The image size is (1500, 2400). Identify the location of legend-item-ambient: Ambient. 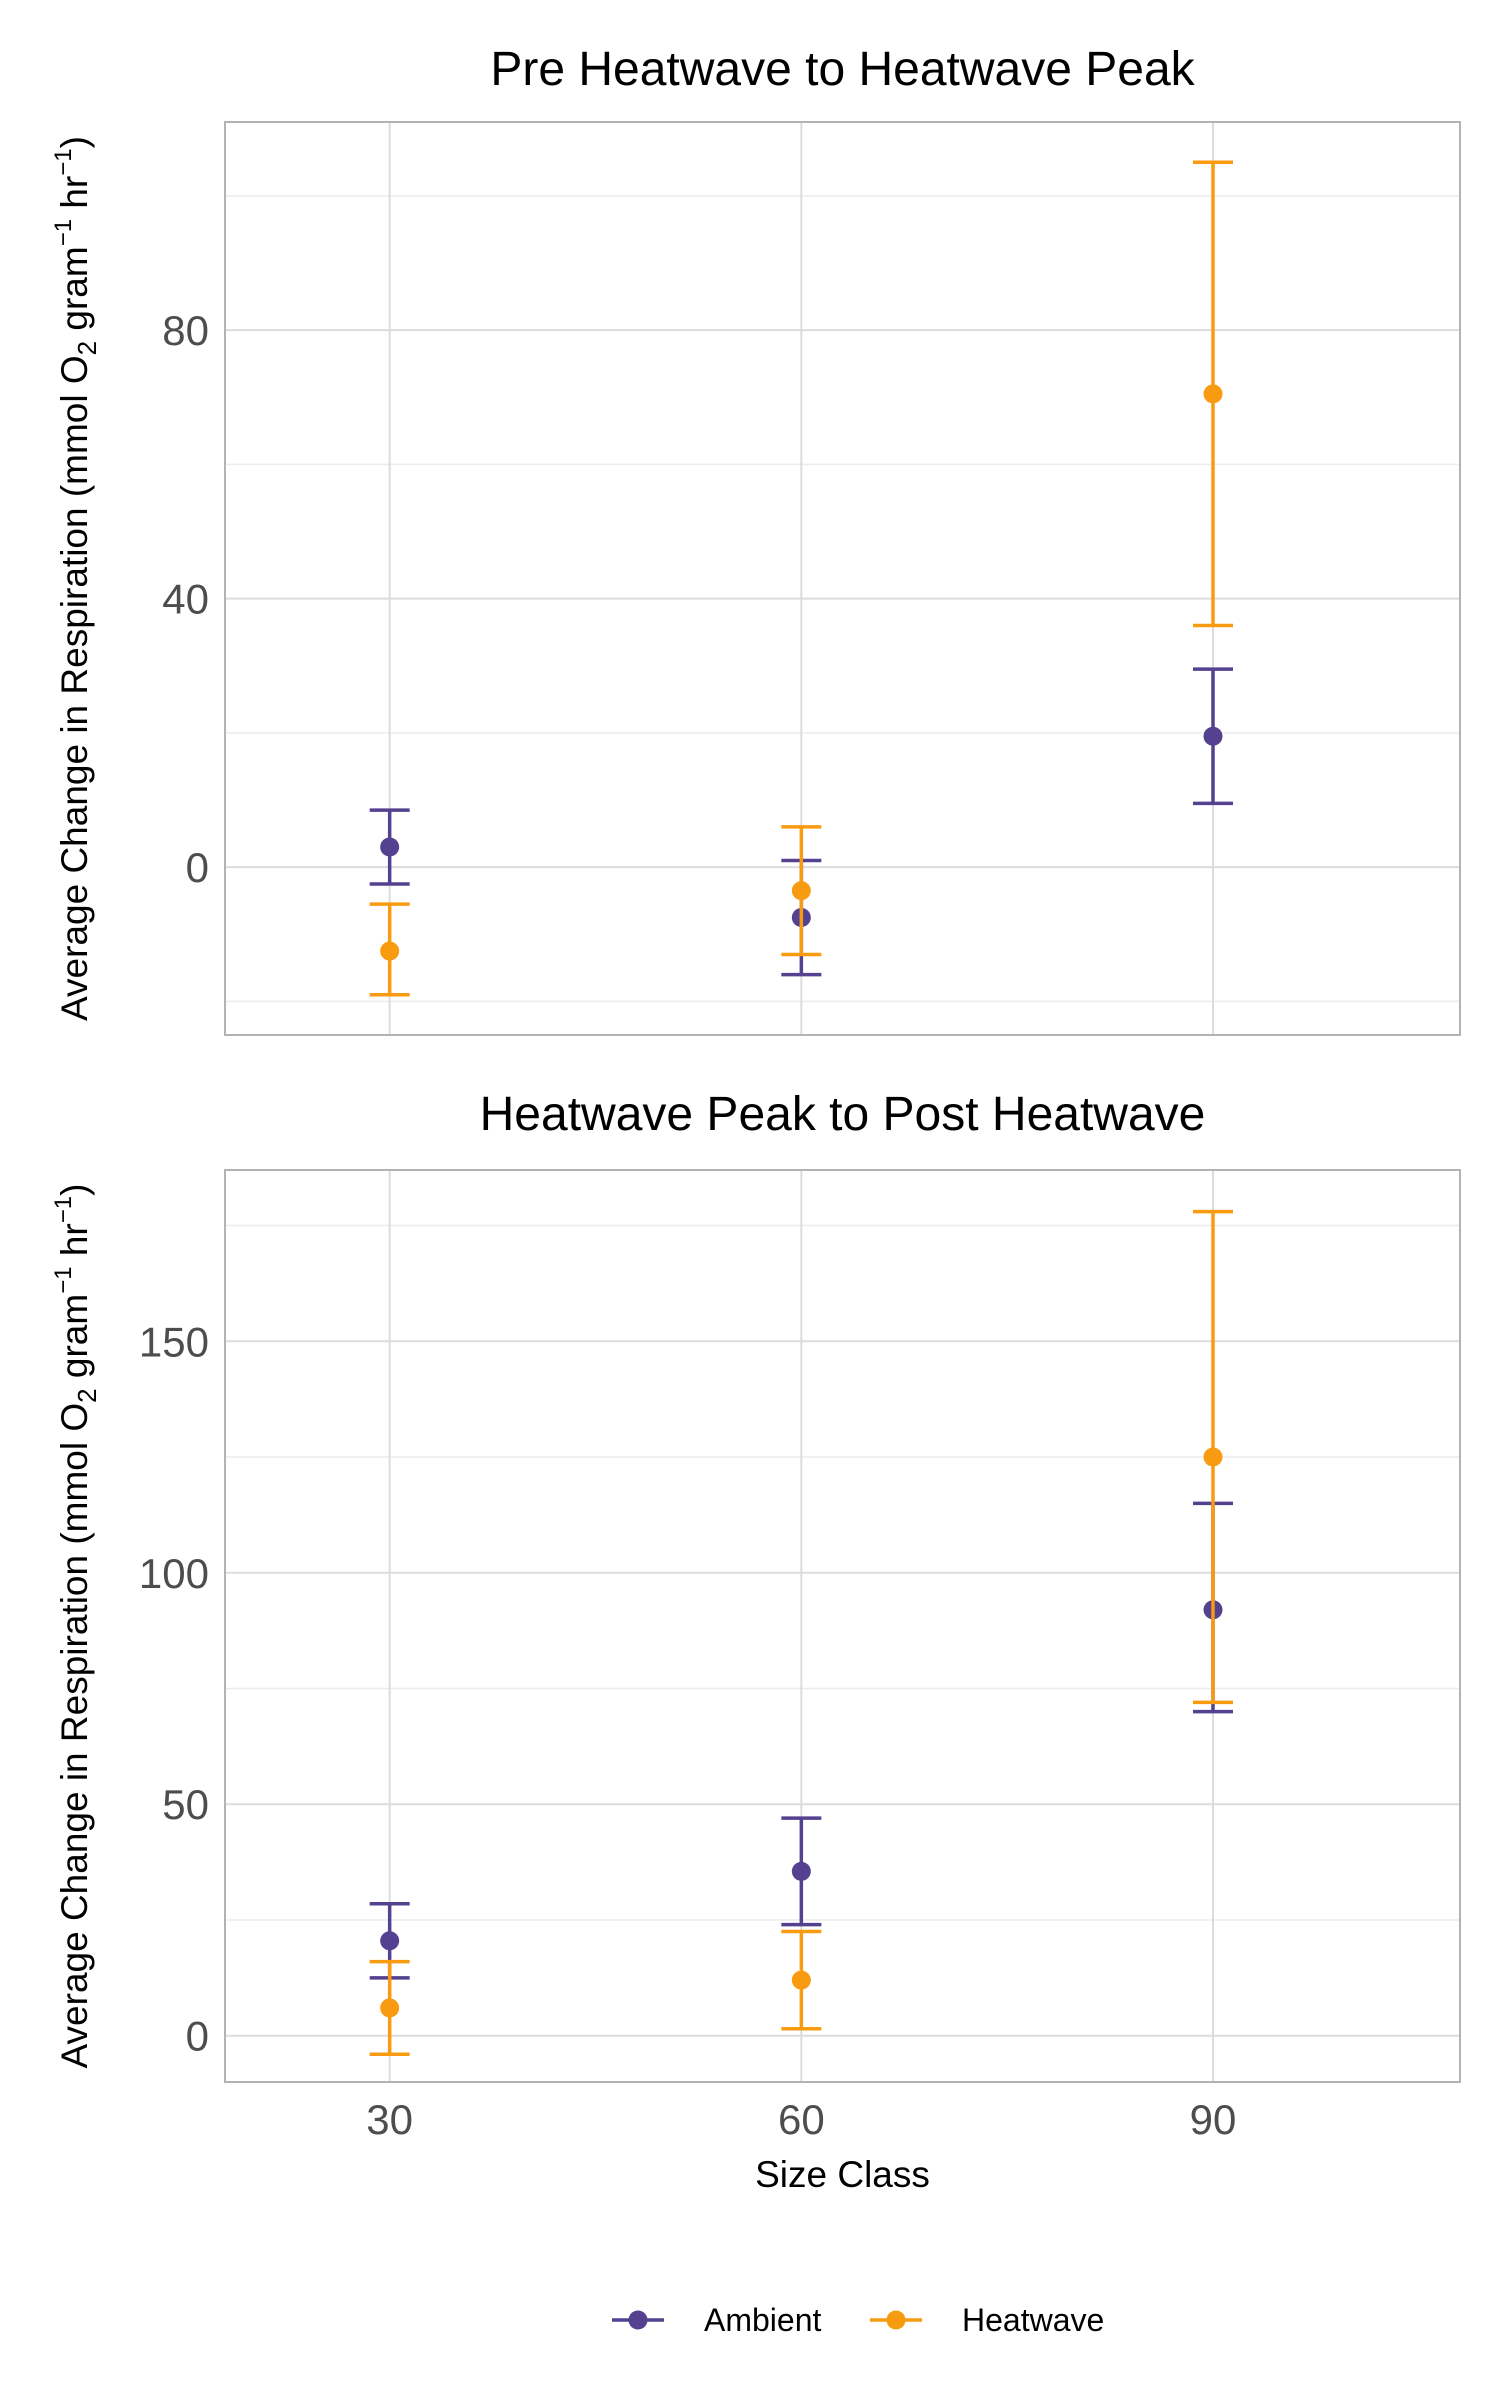
(717, 2320).